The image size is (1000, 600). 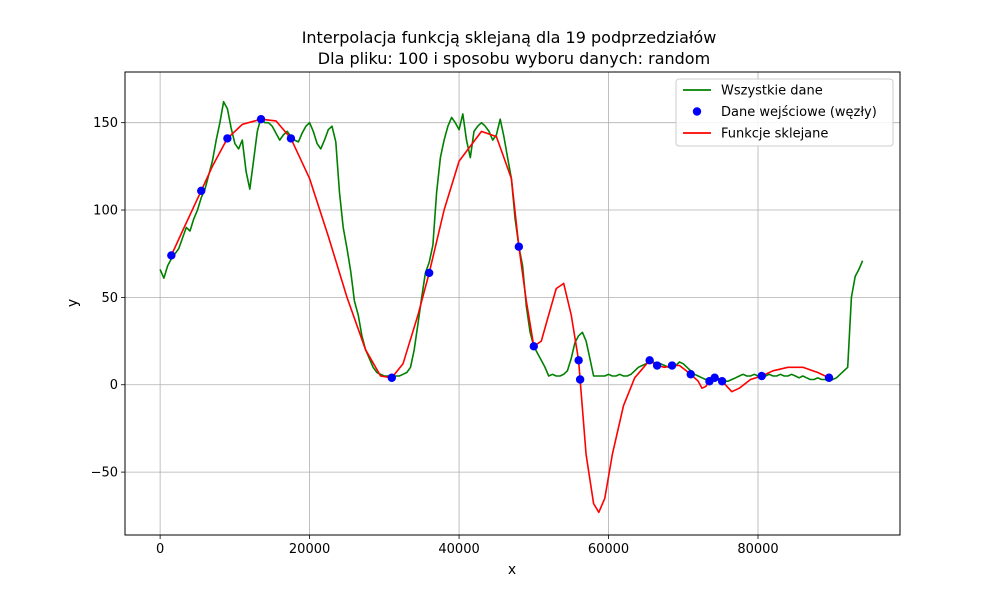 I want to click on legend-label: Dane wejściowe (węzły), so click(x=799, y=112).